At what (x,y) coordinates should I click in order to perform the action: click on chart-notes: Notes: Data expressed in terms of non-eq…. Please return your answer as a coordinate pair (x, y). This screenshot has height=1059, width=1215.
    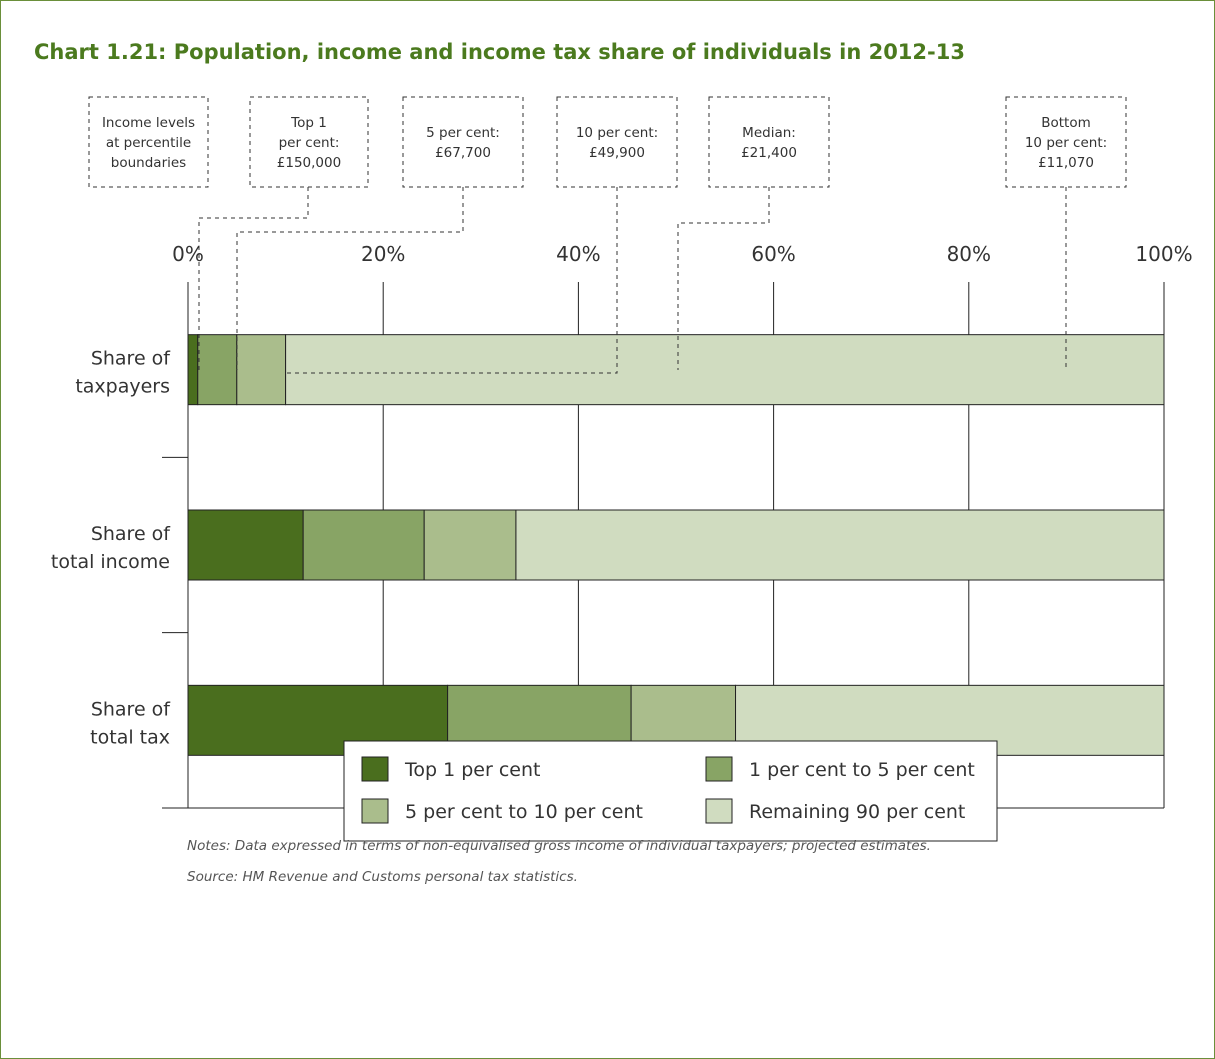
    Looking at the image, I should click on (559, 846).